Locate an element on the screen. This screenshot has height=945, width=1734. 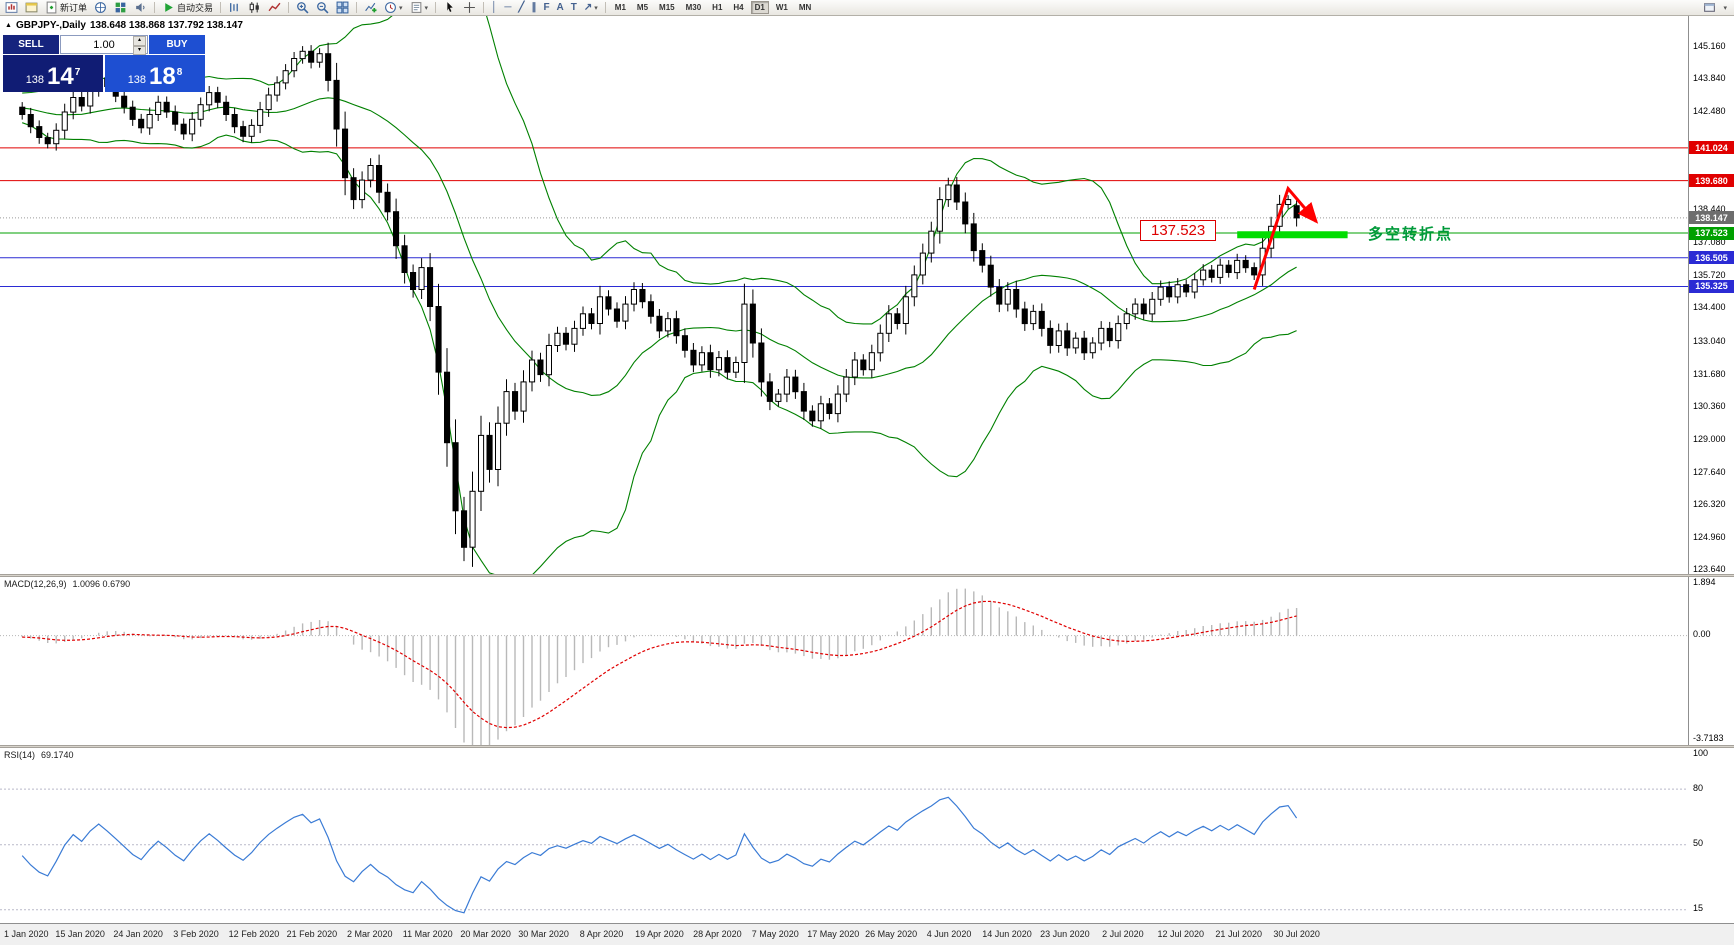
sell-button: SELL is located at coordinates (31, 44).